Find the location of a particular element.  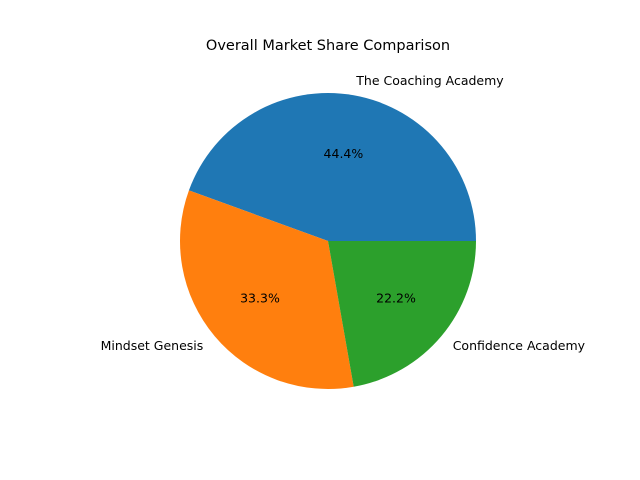

slice-pct-the-coaching-academy: 44.4% is located at coordinates (344, 153).